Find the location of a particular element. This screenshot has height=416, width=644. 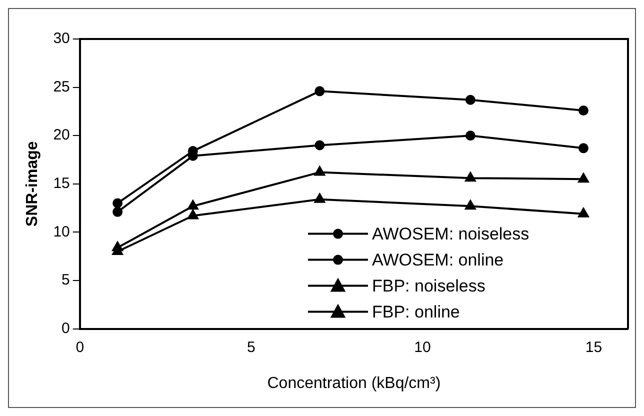

y-tick-label: 20 is located at coordinates (61, 135).